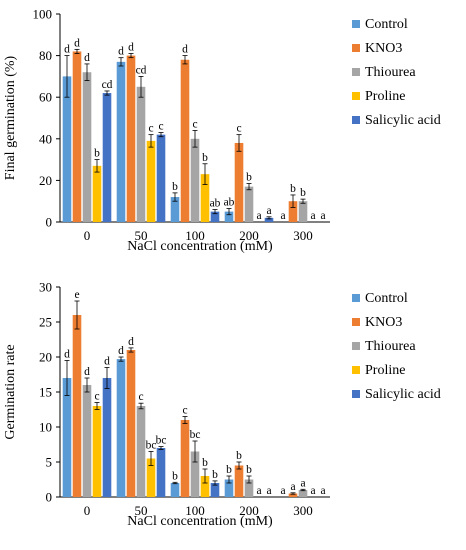 This screenshot has height=550, width=466. What do you see at coordinates (107, 85) in the screenshot?
I see `significance-letter: cd` at bounding box center [107, 85].